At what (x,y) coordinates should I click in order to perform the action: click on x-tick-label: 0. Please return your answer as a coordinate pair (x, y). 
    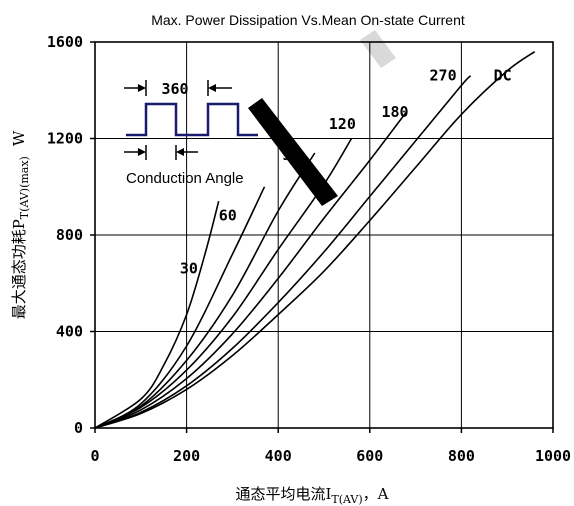
    Looking at the image, I should click on (94, 456).